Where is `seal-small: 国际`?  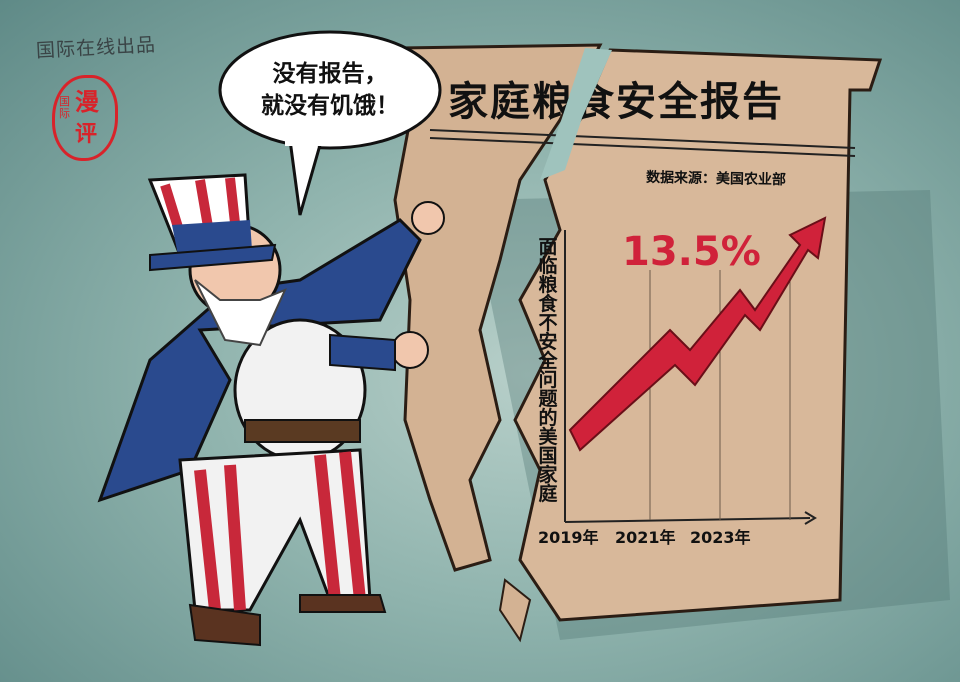 seal-small: 国际 is located at coordinates (64, 107).